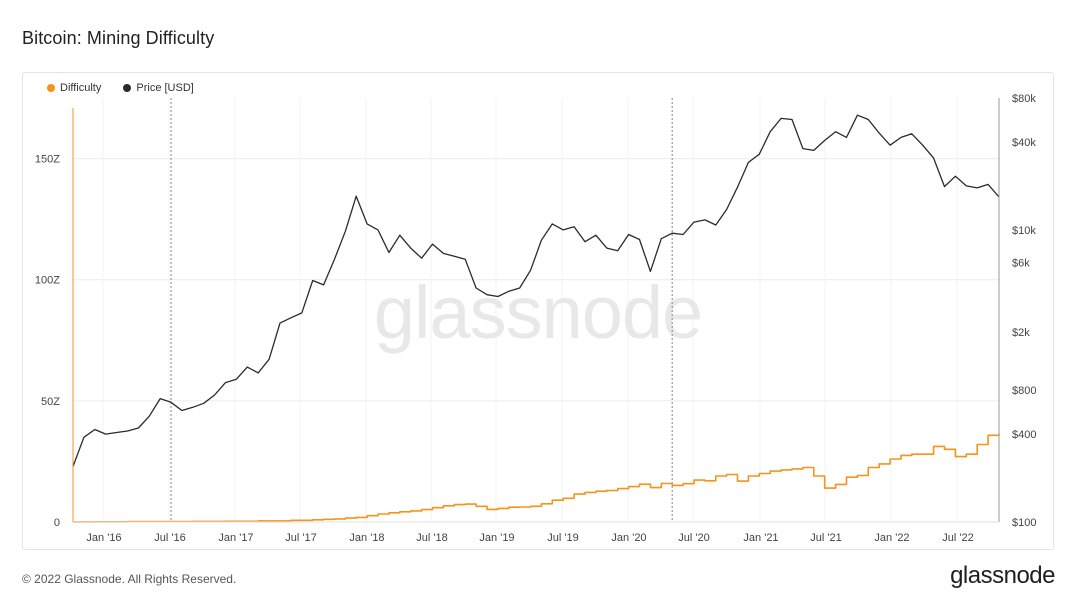 The width and height of the screenshot is (1077, 606). What do you see at coordinates (127, 88) in the screenshot?
I see `legend-dot-price` at bounding box center [127, 88].